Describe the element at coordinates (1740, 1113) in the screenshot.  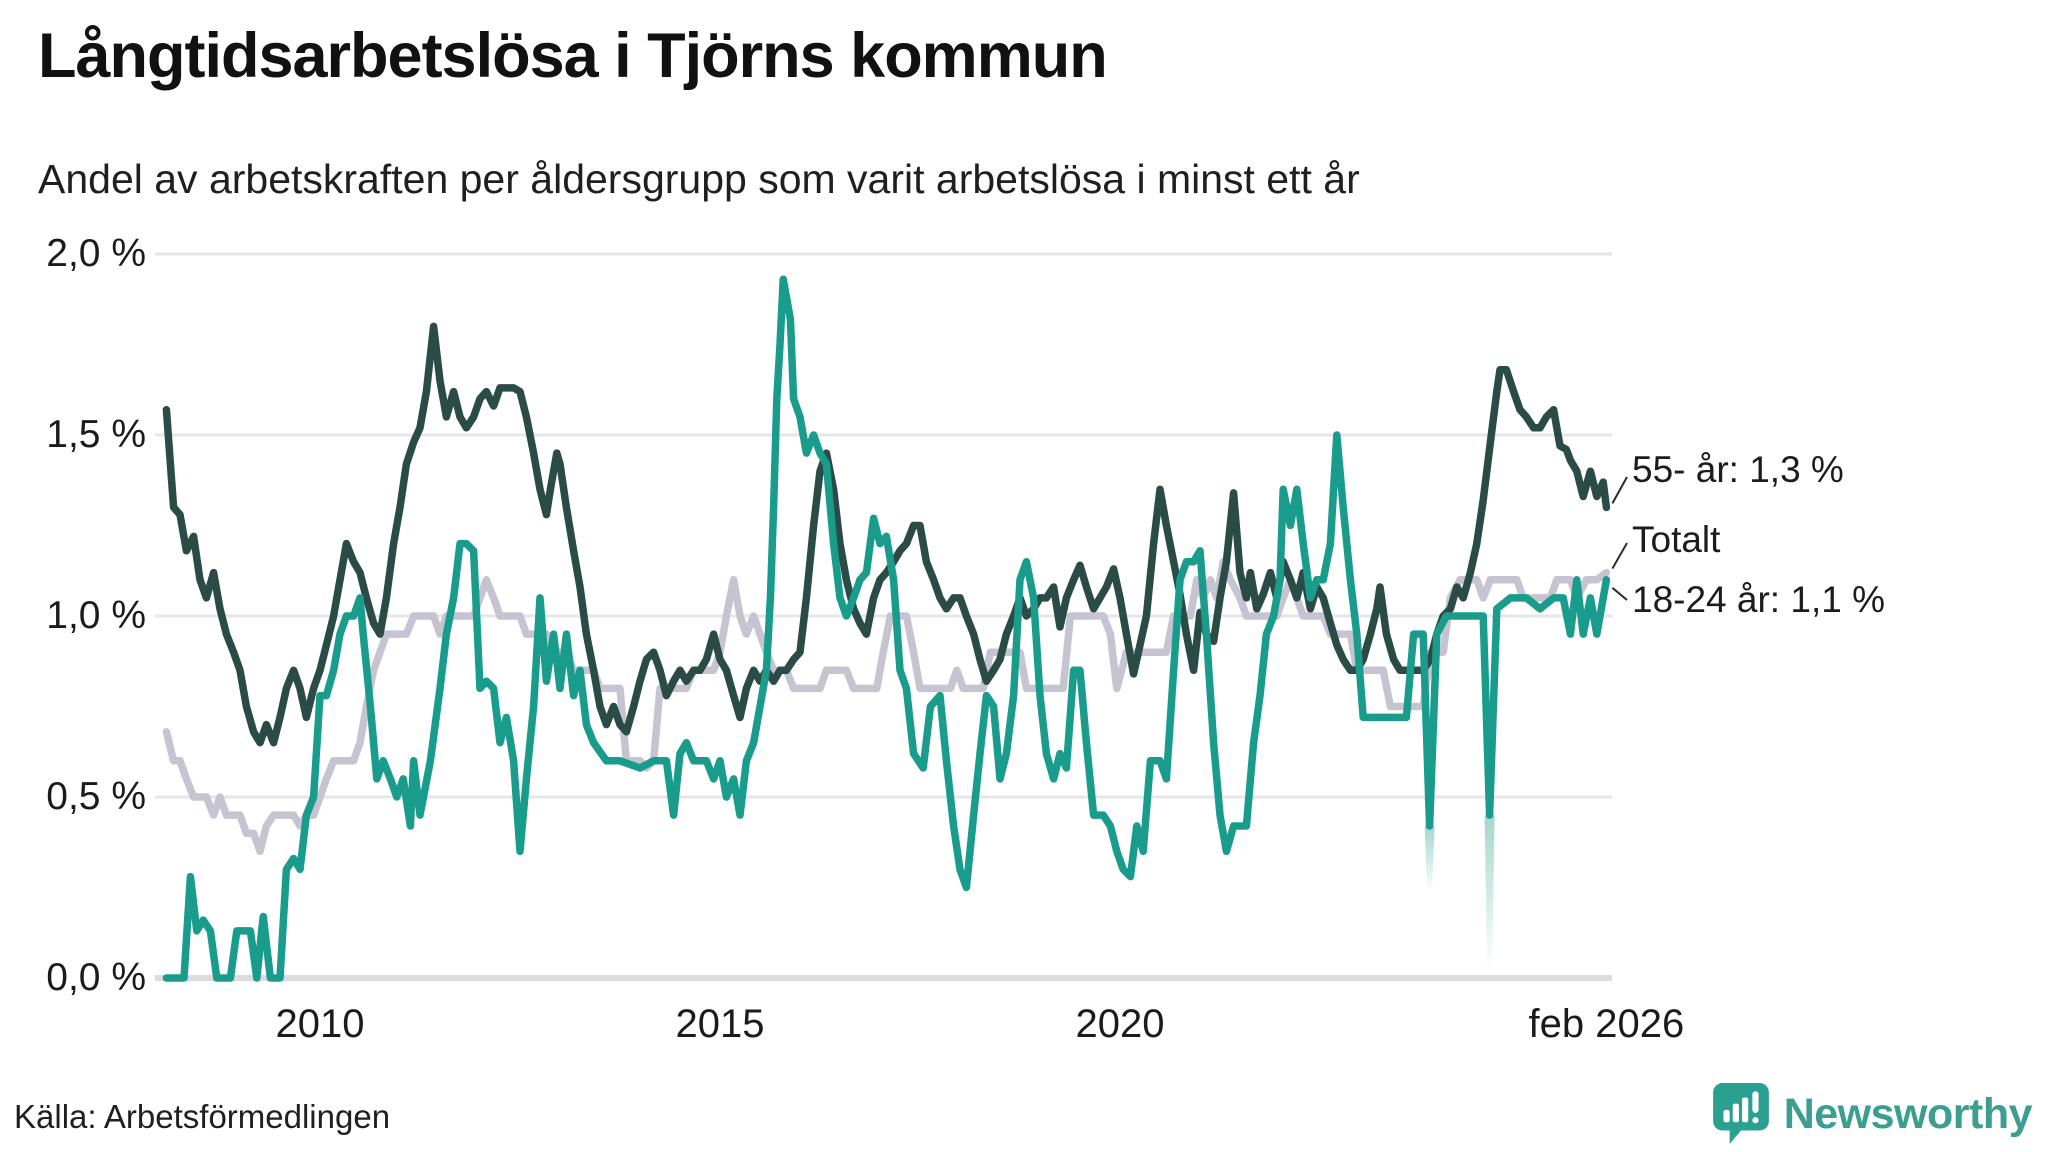
I see `newsworthy-logo-icon` at that location.